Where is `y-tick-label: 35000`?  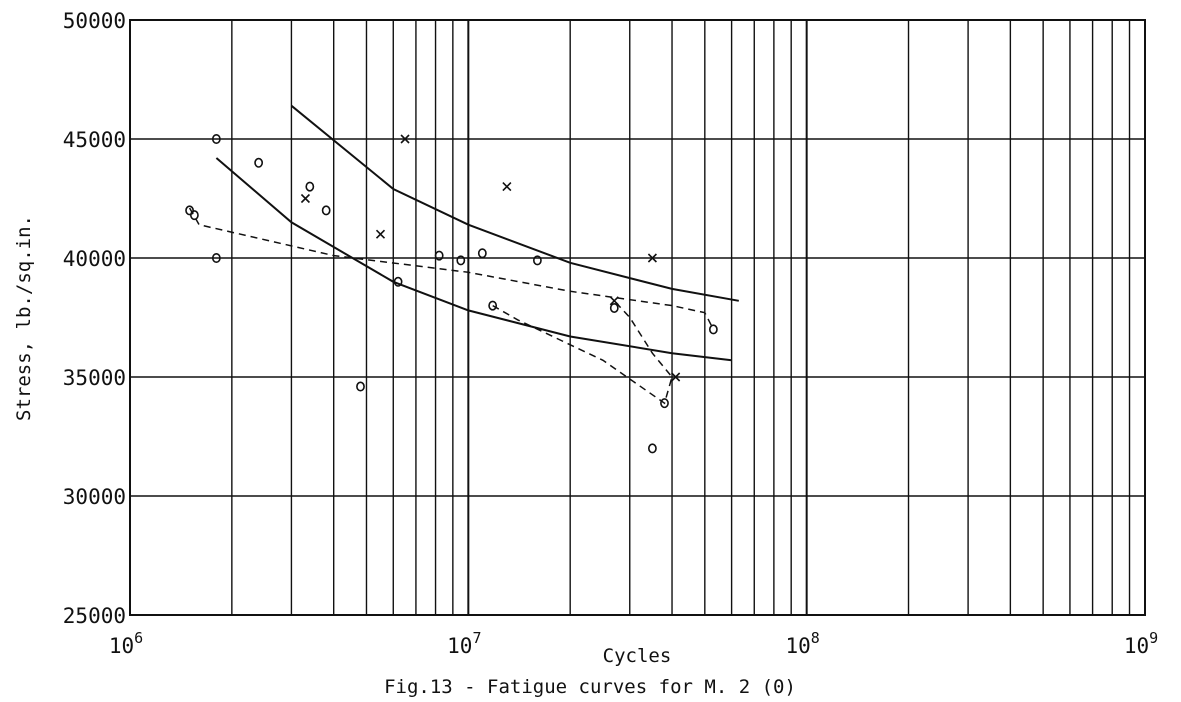 y-tick-label: 35000 is located at coordinates (94, 378).